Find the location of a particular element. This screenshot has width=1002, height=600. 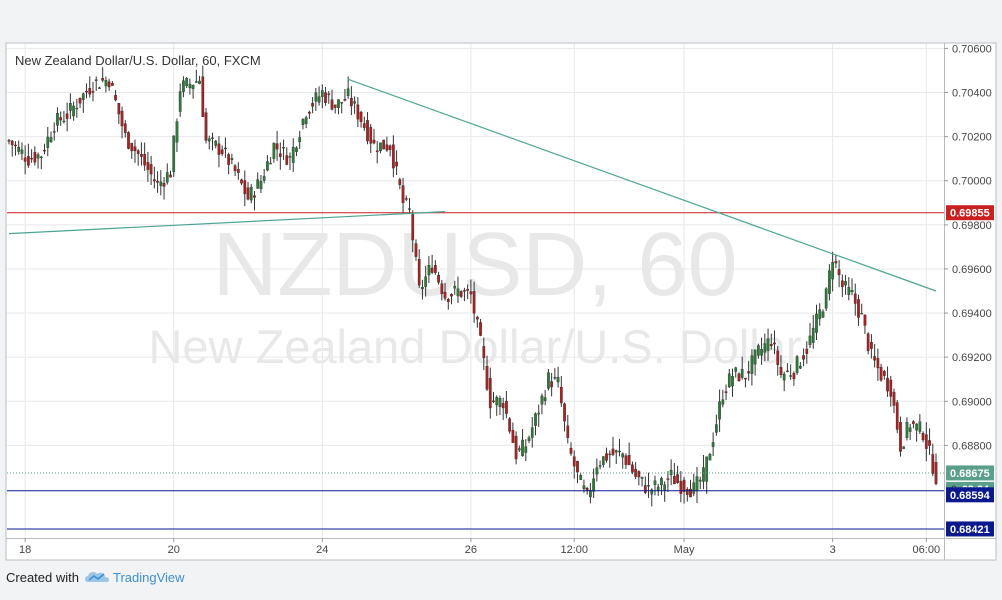

tradingview-brand: TradingView is located at coordinates (148, 577).